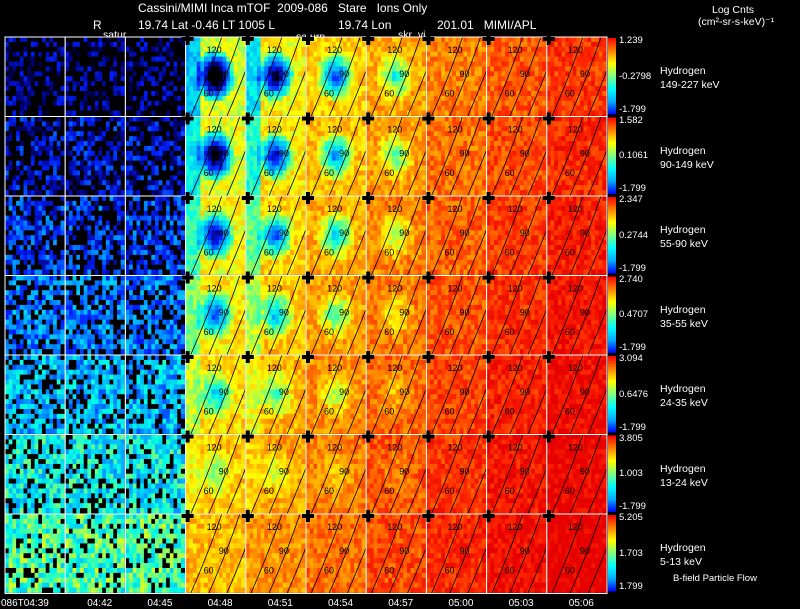  What do you see at coordinates (548, 39) in the screenshot?
I see `spacecraft-marker` at bounding box center [548, 39].